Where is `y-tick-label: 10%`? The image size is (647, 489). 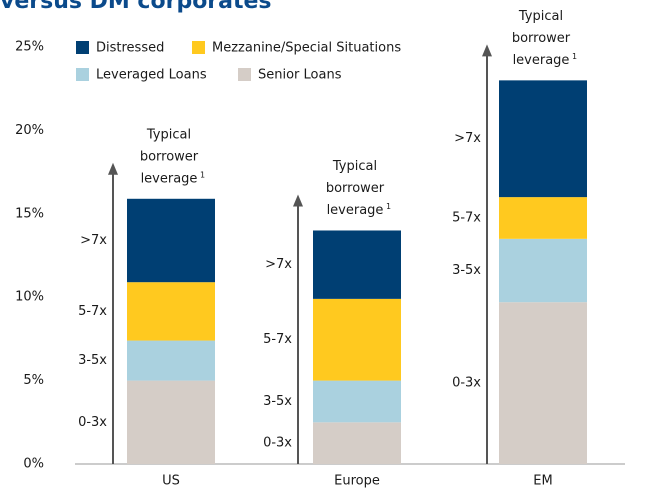
y-tick-label: 10% is located at coordinates (29, 297).